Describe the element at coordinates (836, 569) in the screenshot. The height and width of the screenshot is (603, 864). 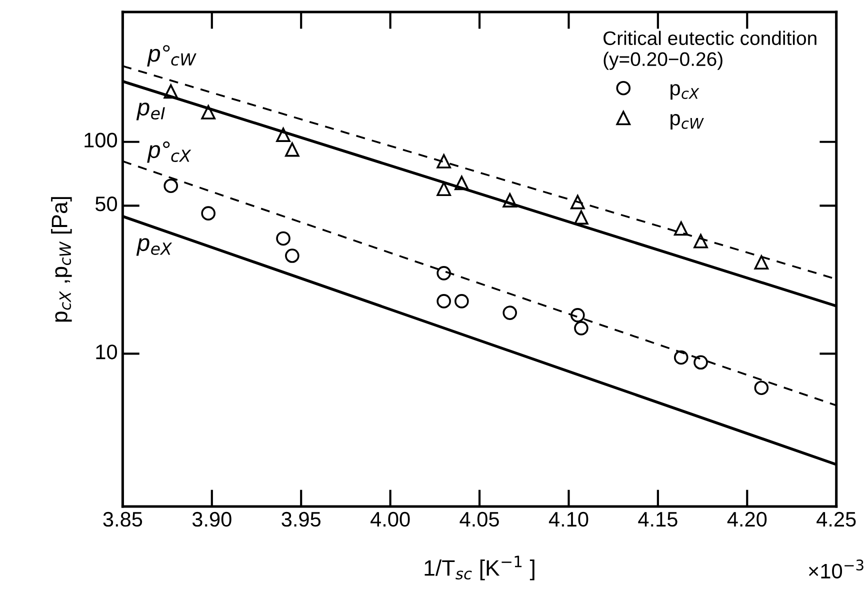
I see `text: ×10$^{−3}$` at that location.